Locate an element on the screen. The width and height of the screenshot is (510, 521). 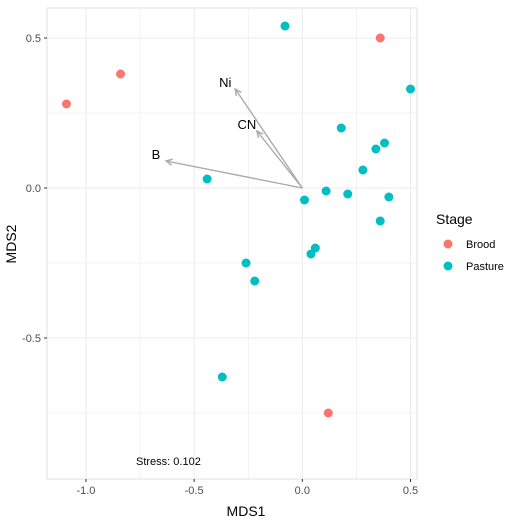
y-tick-label: 0.5 is located at coordinates (33, 39).